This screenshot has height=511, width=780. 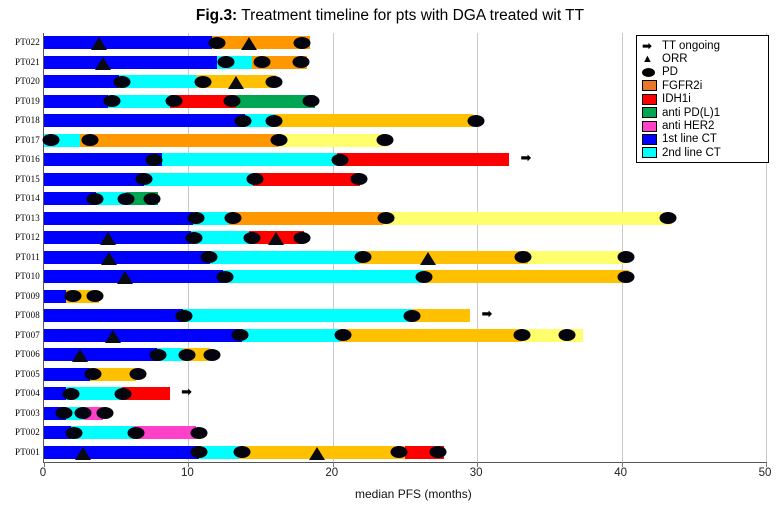 What do you see at coordinates (187, 393) in the screenshot?
I see `tt-ongoing-arrow: ➡` at bounding box center [187, 393].